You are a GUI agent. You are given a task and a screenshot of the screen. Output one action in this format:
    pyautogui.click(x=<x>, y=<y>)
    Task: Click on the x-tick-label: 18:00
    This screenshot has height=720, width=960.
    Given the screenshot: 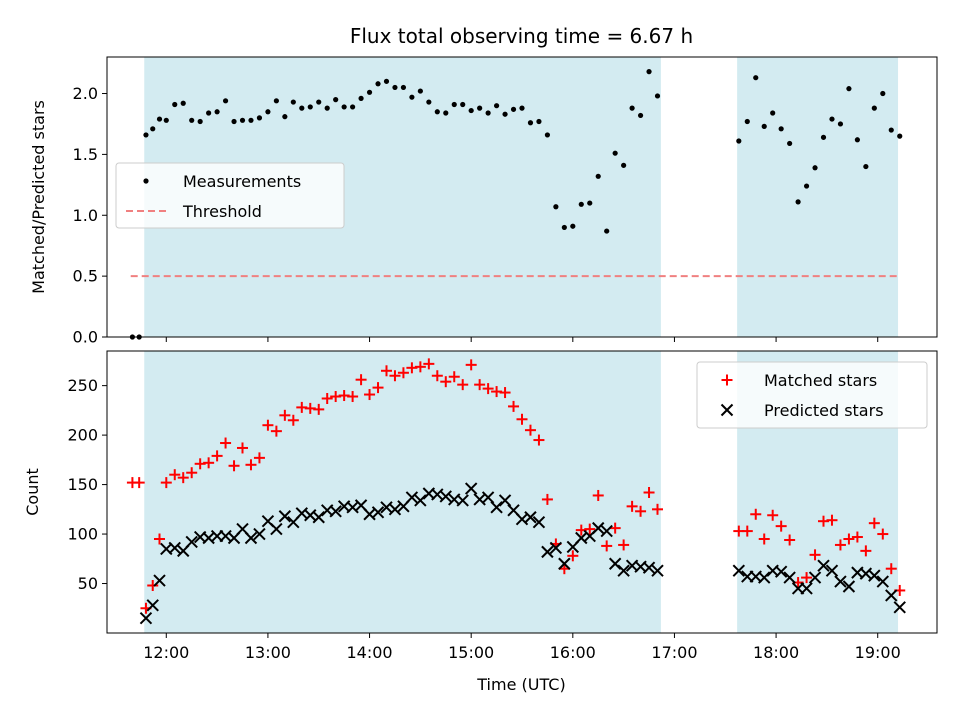 What is the action you would take?
    pyautogui.click(x=776, y=652)
    